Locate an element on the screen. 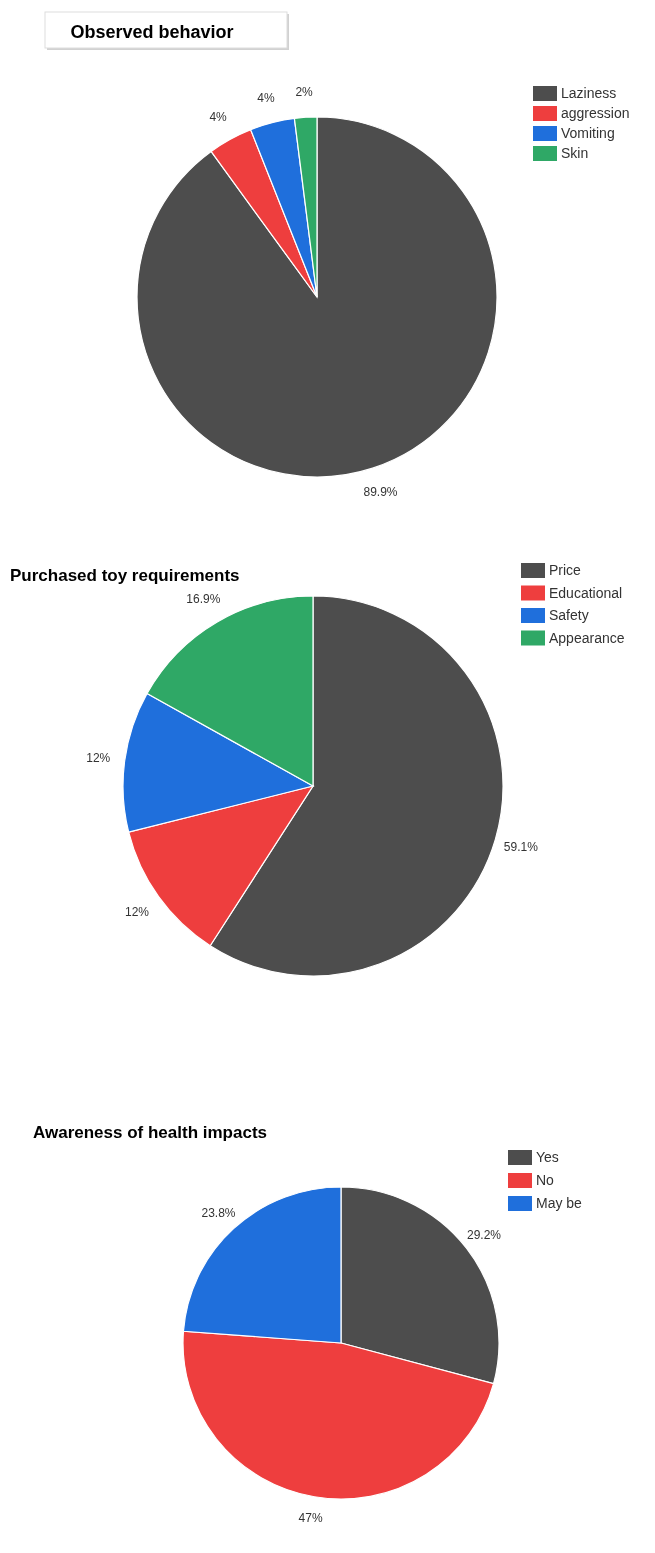 The height and width of the screenshot is (1553, 655). data-label: 23.8% is located at coordinates (218, 1212).